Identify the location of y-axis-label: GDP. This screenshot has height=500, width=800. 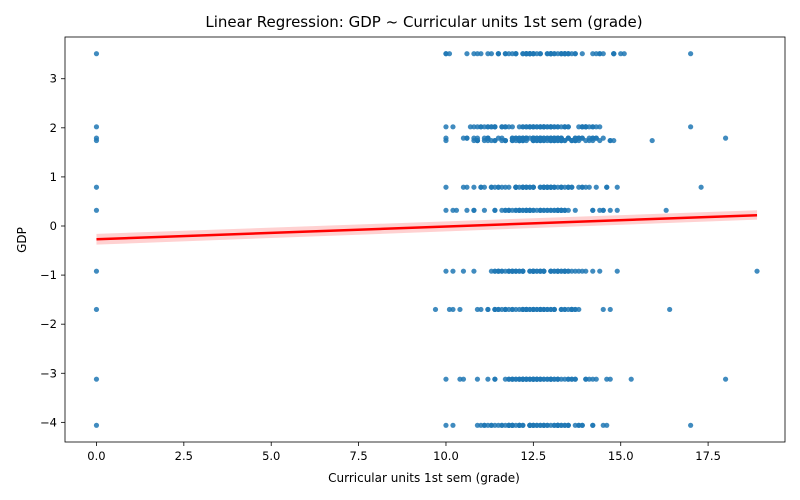
(22, 240).